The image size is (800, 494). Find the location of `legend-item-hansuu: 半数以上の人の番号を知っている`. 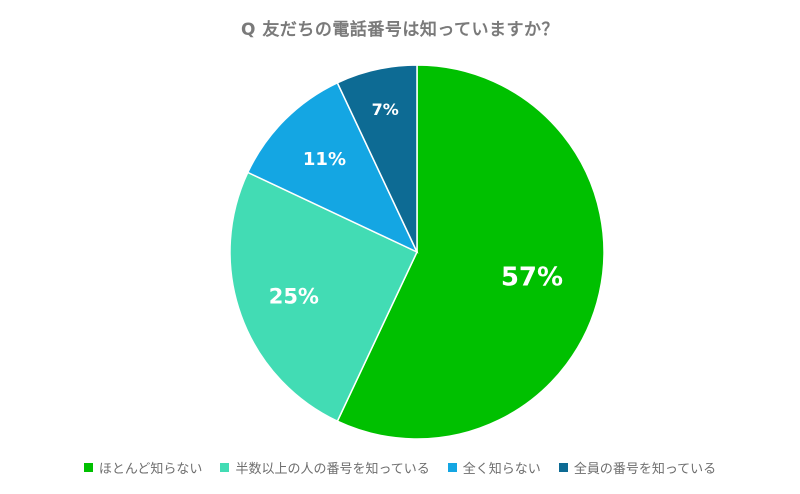

legend-item-hansuu: 半数以上の人の番号を知っている is located at coordinates (325, 467).